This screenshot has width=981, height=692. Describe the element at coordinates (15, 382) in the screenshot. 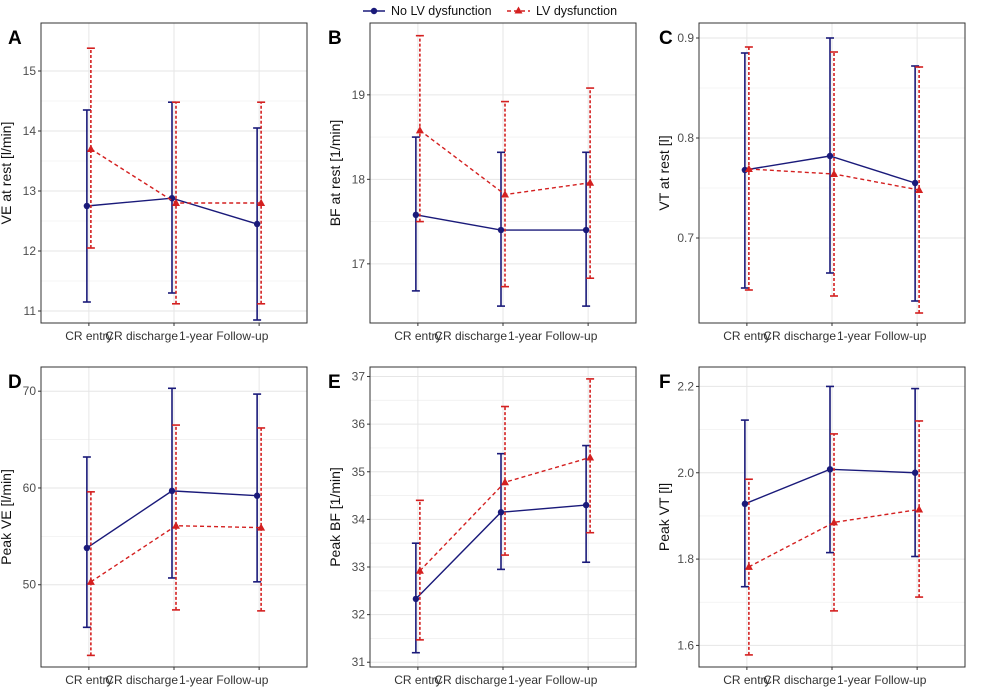

I see `panel-label: D` at that location.